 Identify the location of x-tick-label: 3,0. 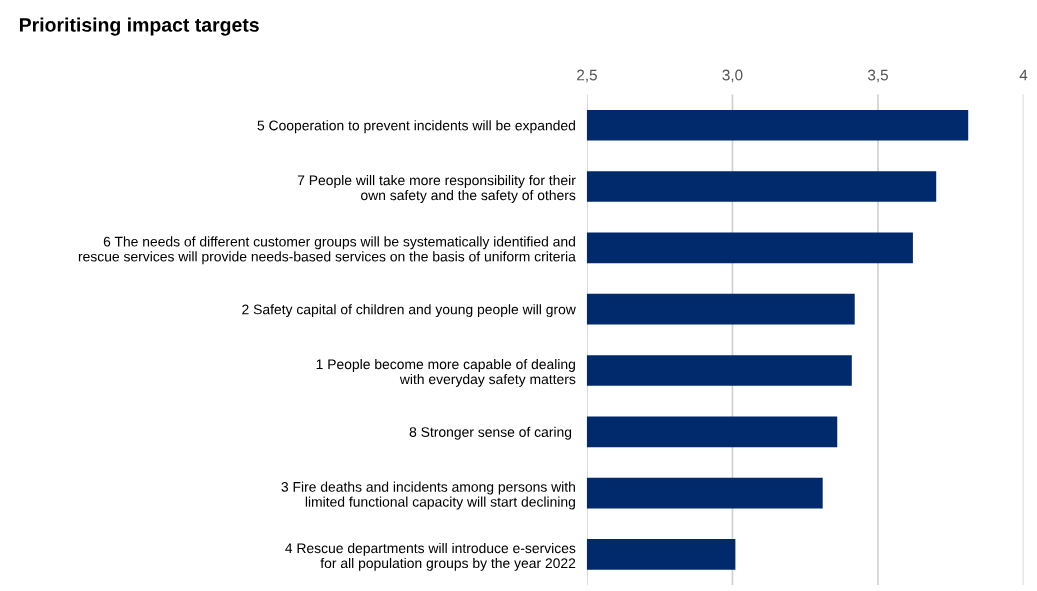
(732, 76).